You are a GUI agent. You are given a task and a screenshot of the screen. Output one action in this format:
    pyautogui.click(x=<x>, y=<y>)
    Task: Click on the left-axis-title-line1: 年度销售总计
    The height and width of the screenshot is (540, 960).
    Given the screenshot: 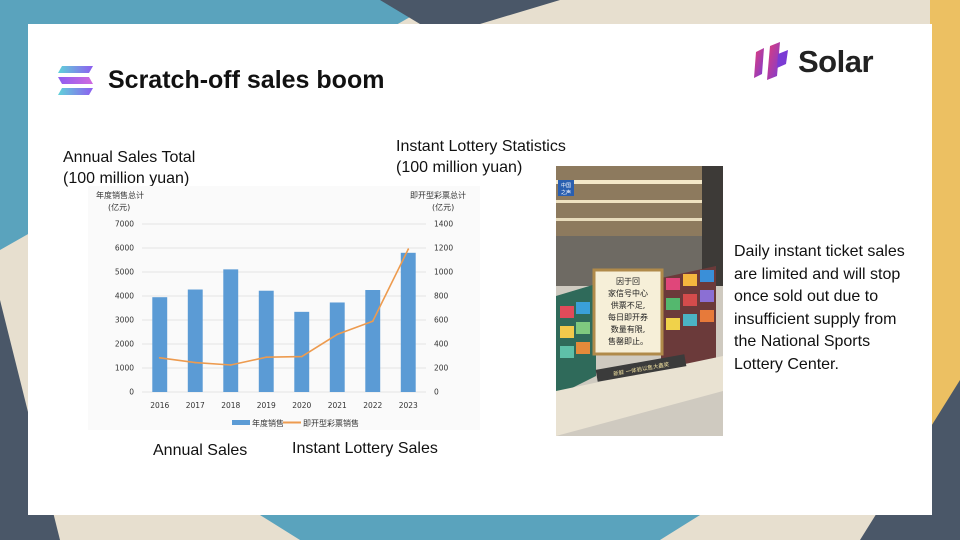 What is the action you would take?
    pyautogui.click(x=120, y=195)
    